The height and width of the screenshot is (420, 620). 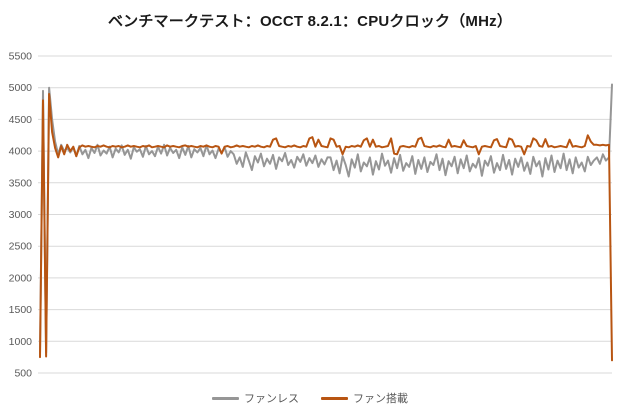 I want to click on legend-item-fan: ファン搭載, so click(x=364, y=398).